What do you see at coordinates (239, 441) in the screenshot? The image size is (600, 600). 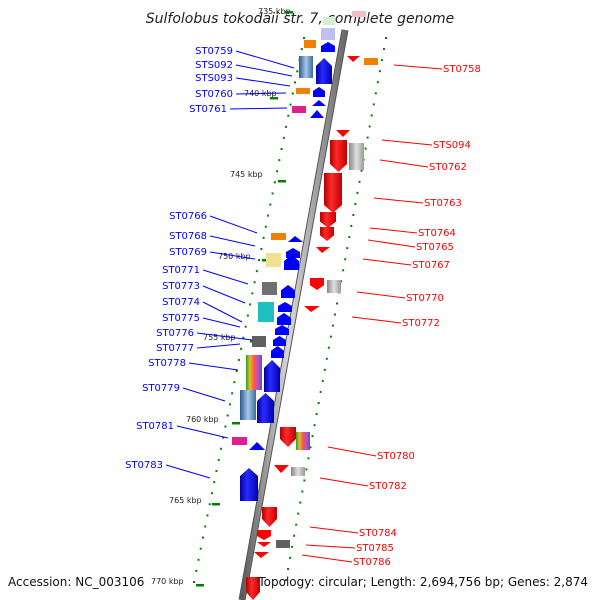 I see `gene-feature-magenta` at bounding box center [239, 441].